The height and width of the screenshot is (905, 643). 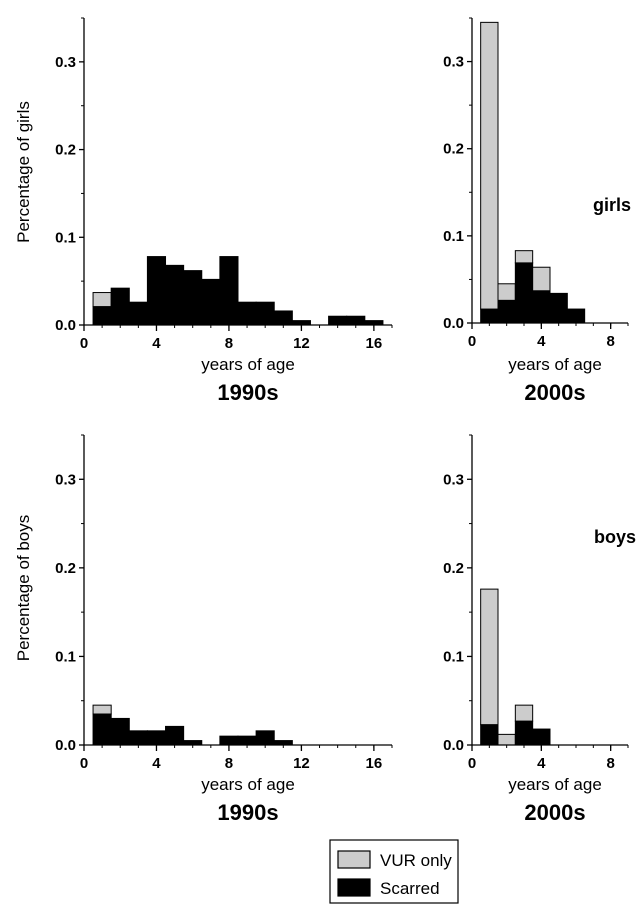 What do you see at coordinates (247, 812) in the screenshot?
I see `decade-label-boys-1990s: 1990s` at bounding box center [247, 812].